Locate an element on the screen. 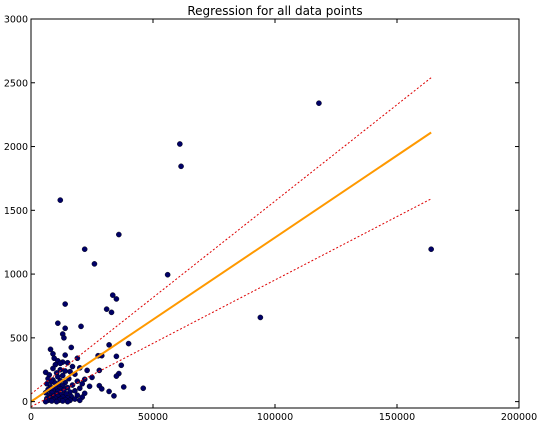 This screenshot has width=540, height=427. x-tick-label: 150000 is located at coordinates (397, 417).